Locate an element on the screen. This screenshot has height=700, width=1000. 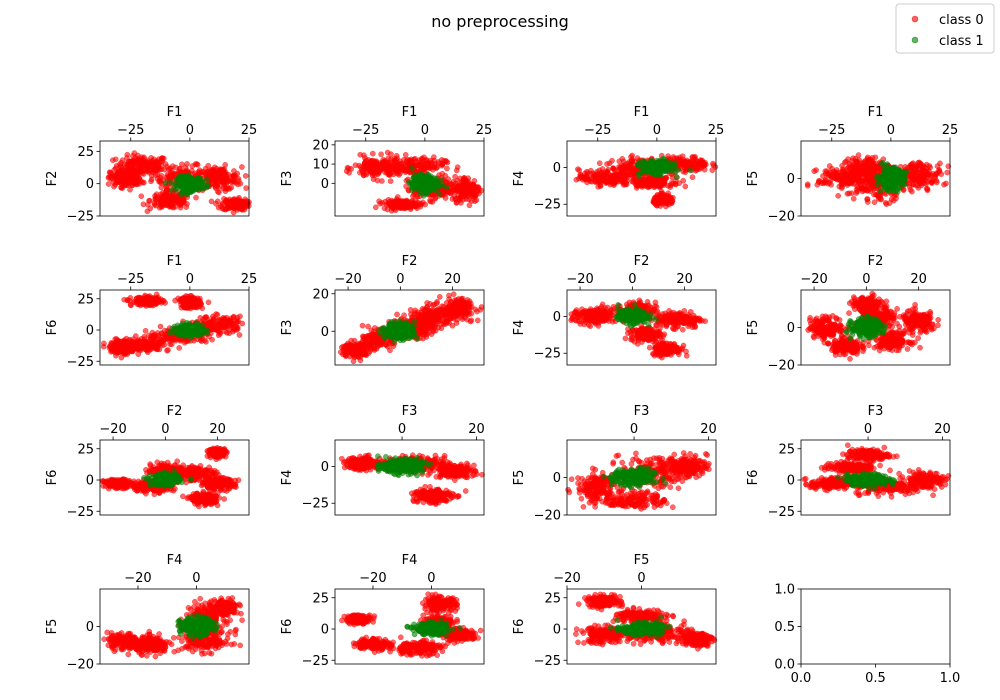
y-tick-label: −25 is located at coordinates (547, 205).